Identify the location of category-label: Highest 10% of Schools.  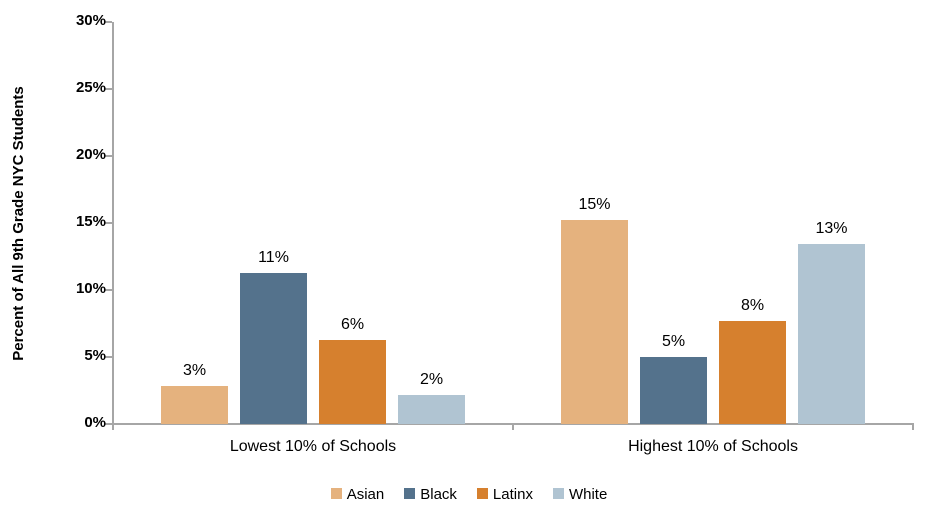
(713, 446).